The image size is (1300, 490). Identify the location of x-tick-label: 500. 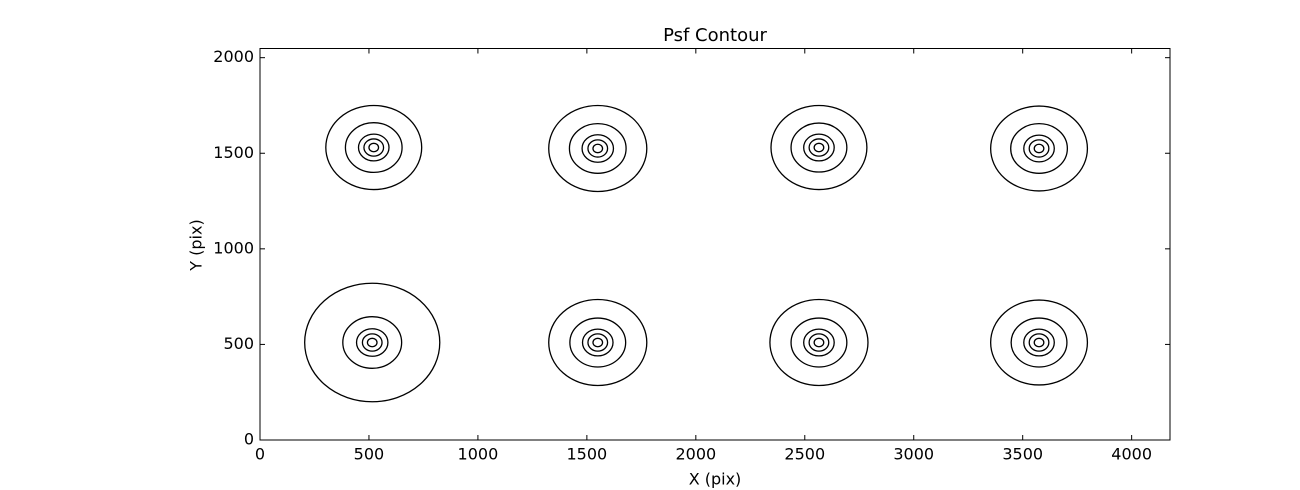
(369, 454).